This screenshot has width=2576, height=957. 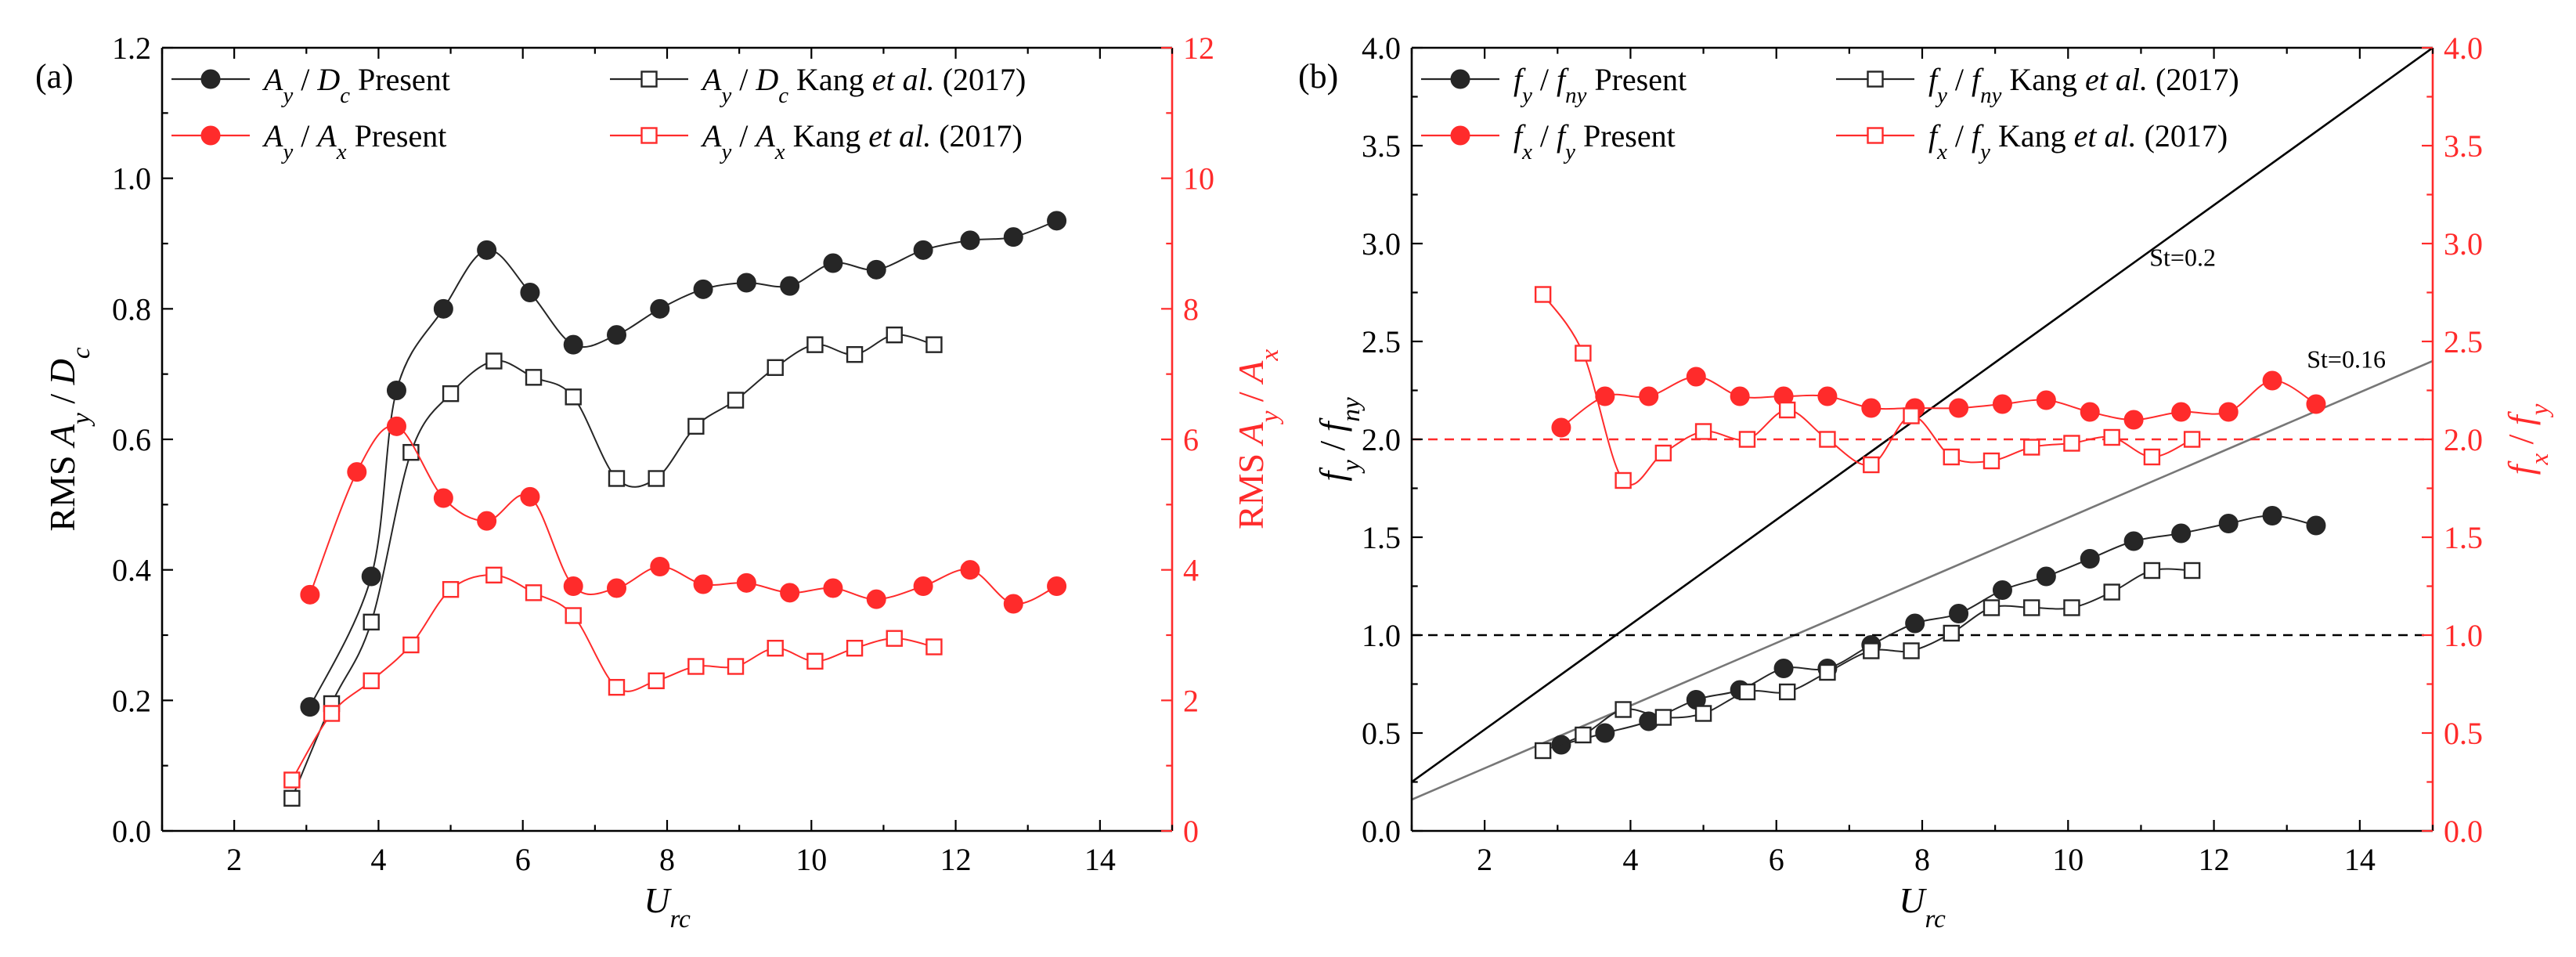 What do you see at coordinates (2463, 831) in the screenshot?
I see `y2-tick-label: 0.0` at bounding box center [2463, 831].